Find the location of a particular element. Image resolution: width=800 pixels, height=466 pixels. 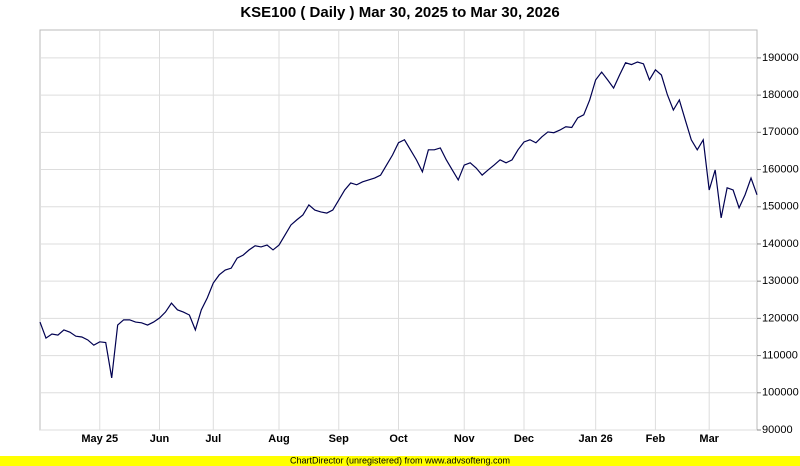

x-tick-label: Oct is located at coordinates (398, 439).